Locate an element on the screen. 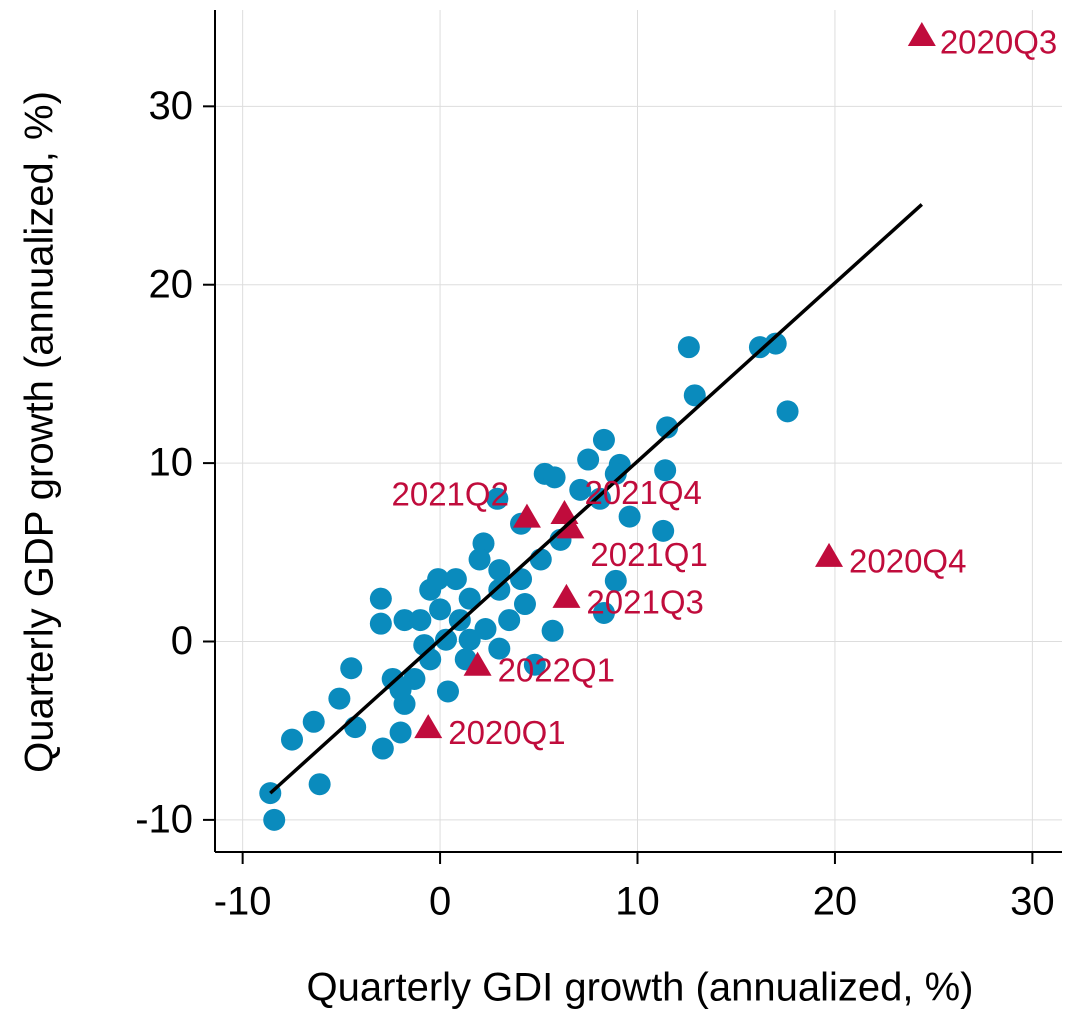  y-axis-label: Quarterly GDP growth (annualized, %) is located at coordinates (40, 432).